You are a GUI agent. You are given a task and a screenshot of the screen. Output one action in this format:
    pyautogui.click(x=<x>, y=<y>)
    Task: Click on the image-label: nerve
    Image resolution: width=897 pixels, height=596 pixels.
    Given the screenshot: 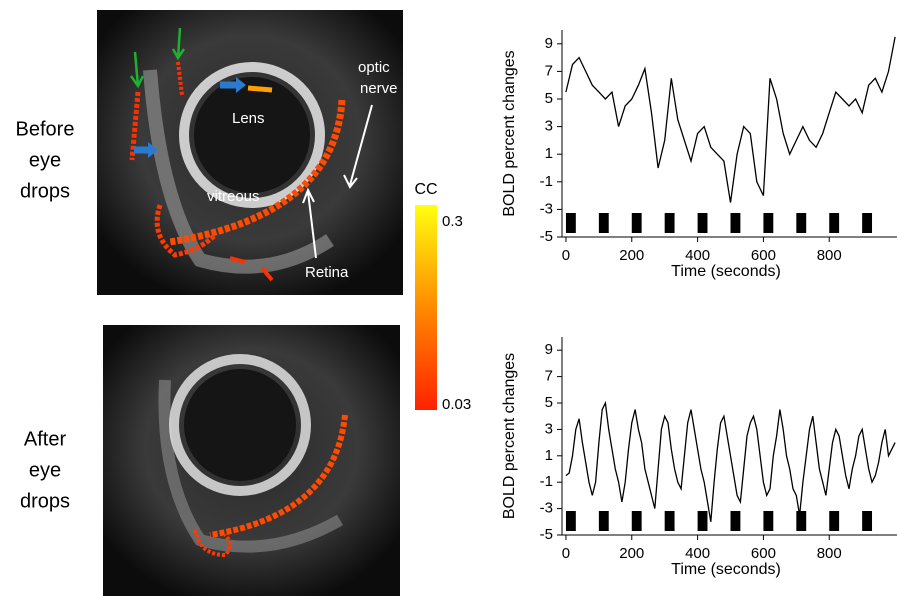 What is the action you would take?
    pyautogui.click(x=379, y=88)
    